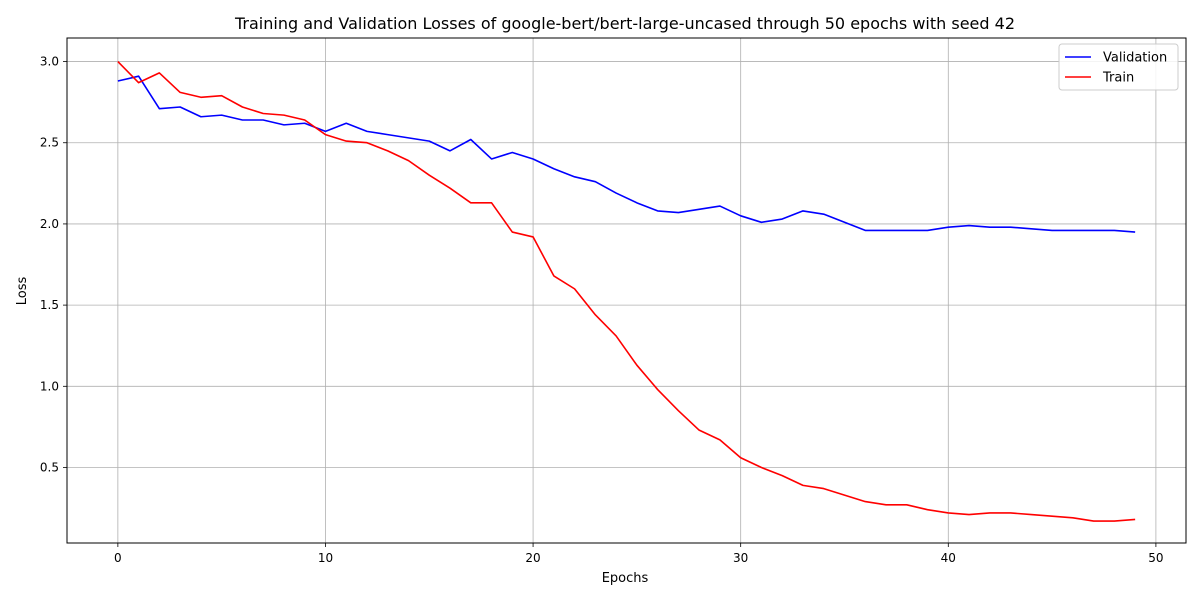  What do you see at coordinates (740, 558) in the screenshot?
I see `x-tick-label: 30` at bounding box center [740, 558].